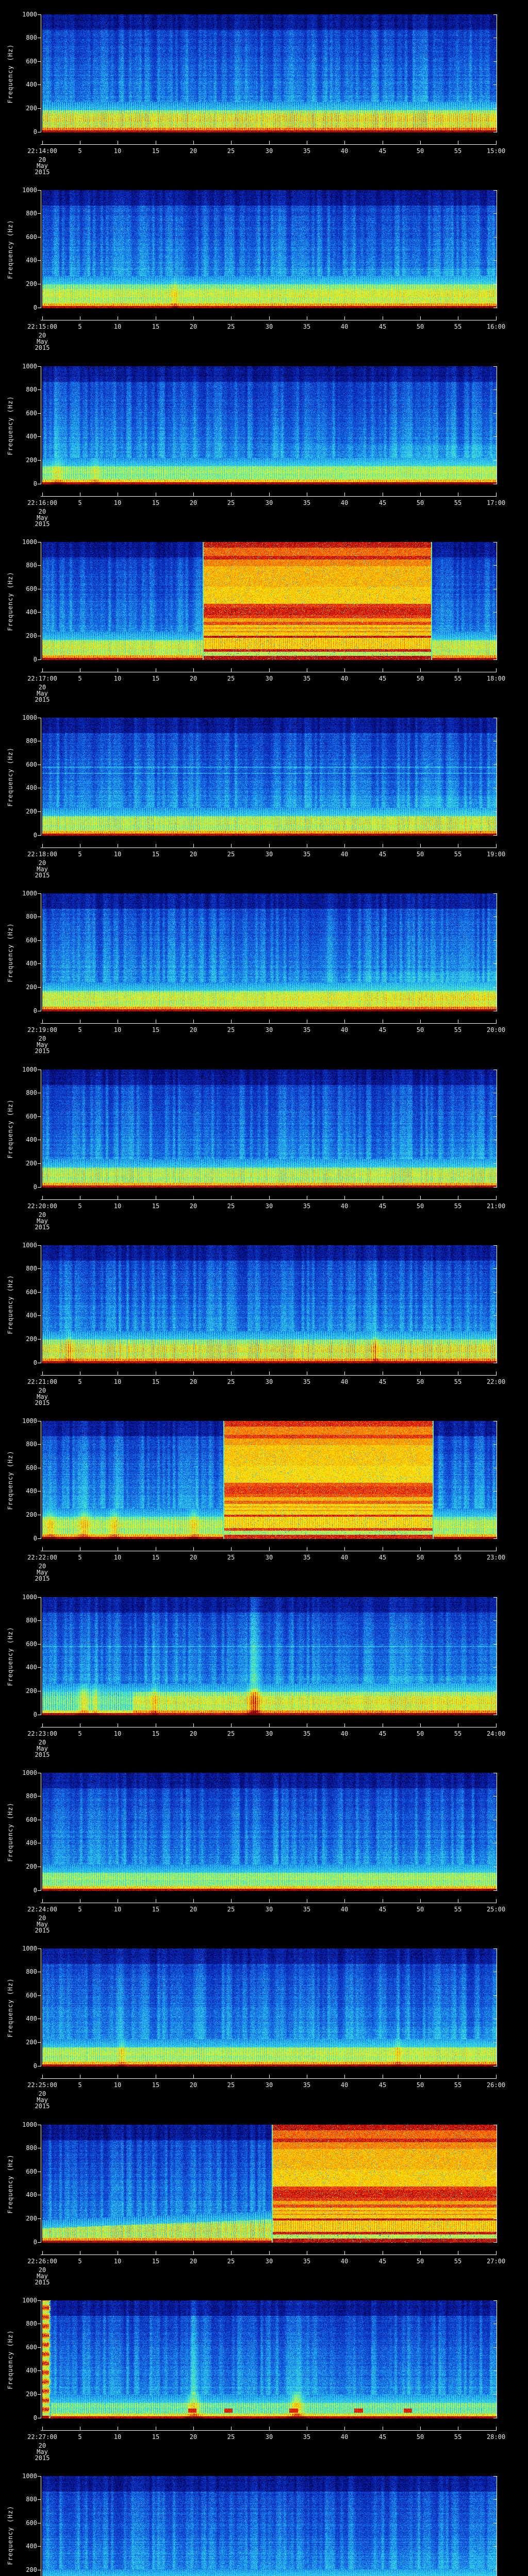 The width and height of the screenshot is (528, 2576). What do you see at coordinates (496, 854) in the screenshot?
I see `end-time-label: 19:00` at bounding box center [496, 854].